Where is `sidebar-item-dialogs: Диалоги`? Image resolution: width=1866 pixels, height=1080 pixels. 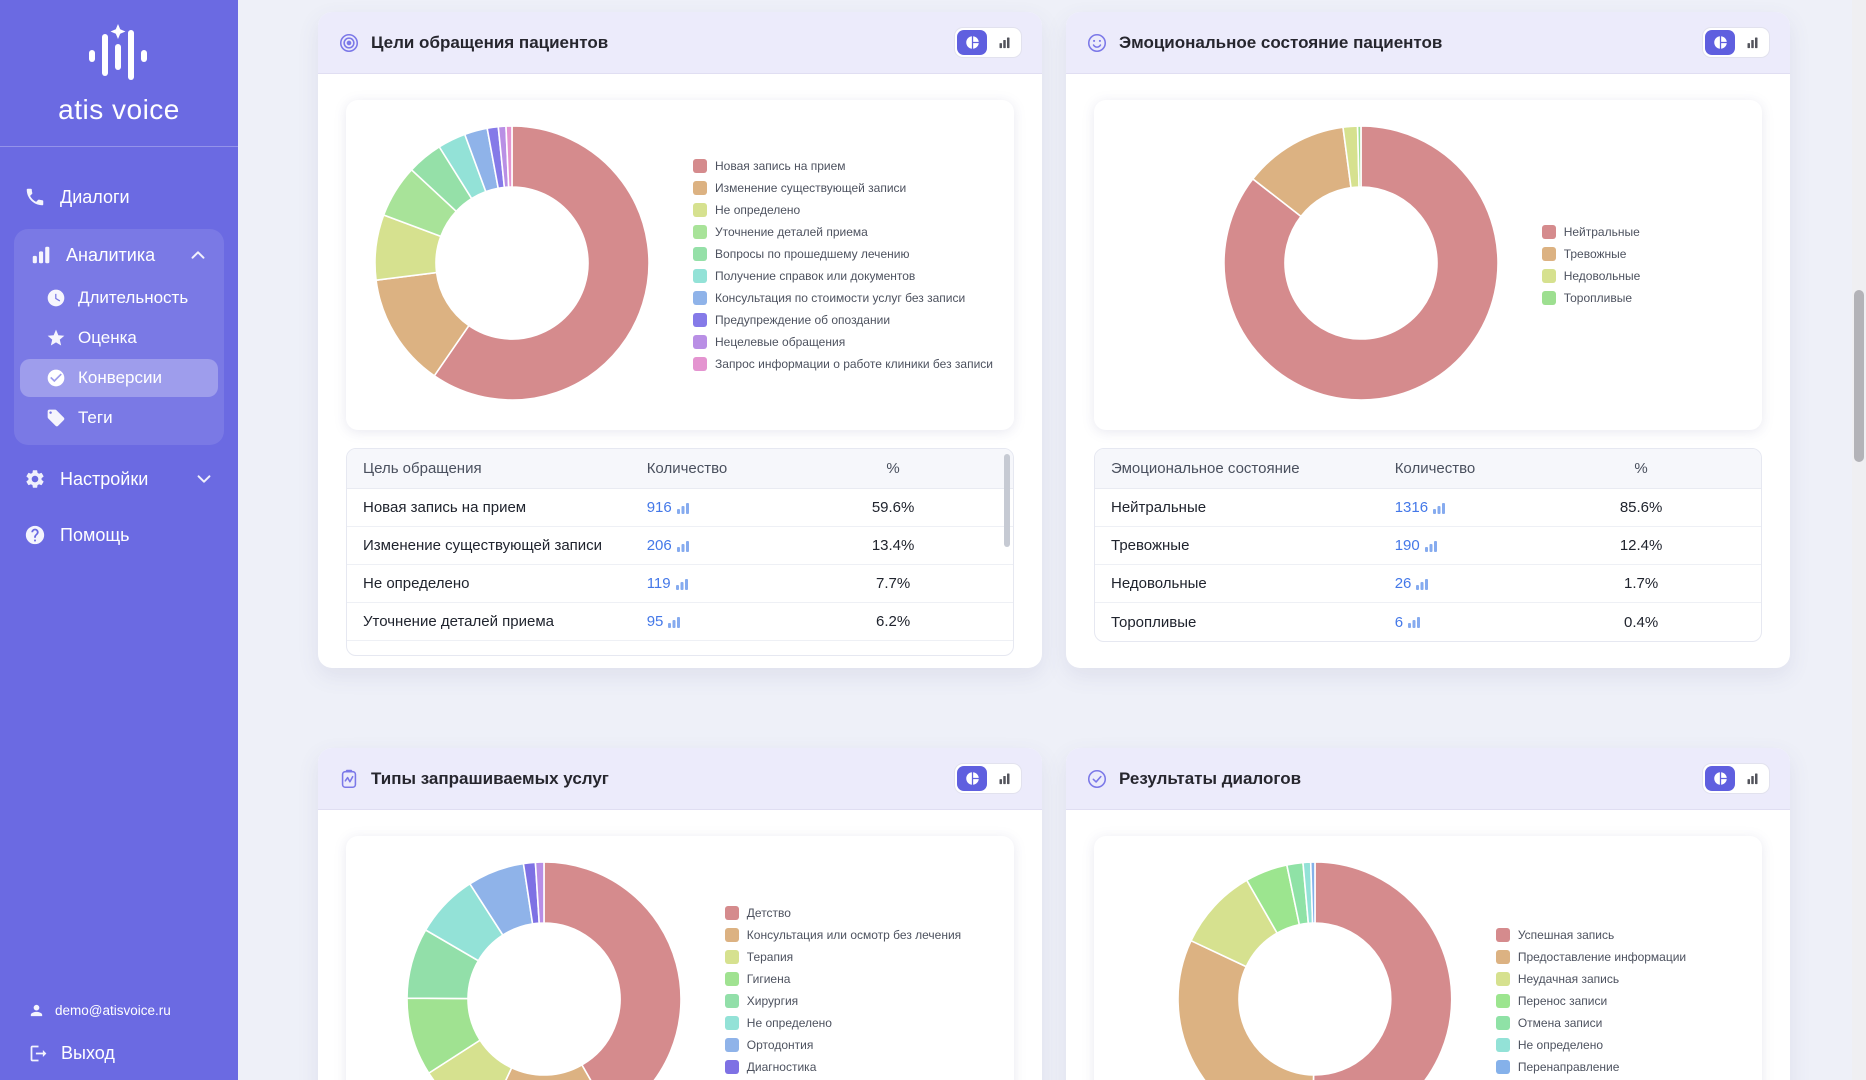 sidebar-item-dialogs: Диалоги is located at coordinates (119, 197).